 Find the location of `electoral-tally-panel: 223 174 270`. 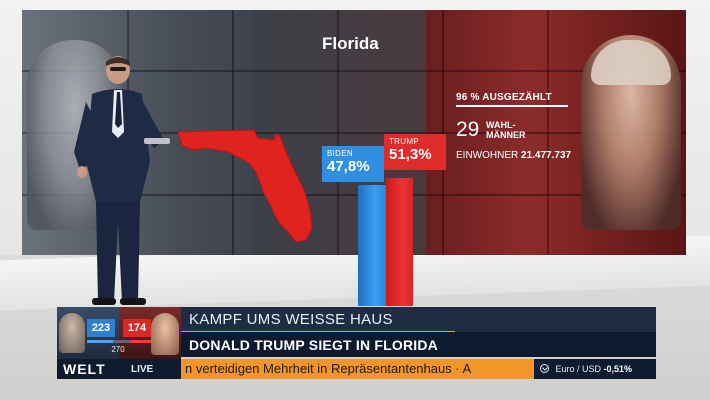

electoral-tally-panel: 223 174 270 is located at coordinates (119, 333).